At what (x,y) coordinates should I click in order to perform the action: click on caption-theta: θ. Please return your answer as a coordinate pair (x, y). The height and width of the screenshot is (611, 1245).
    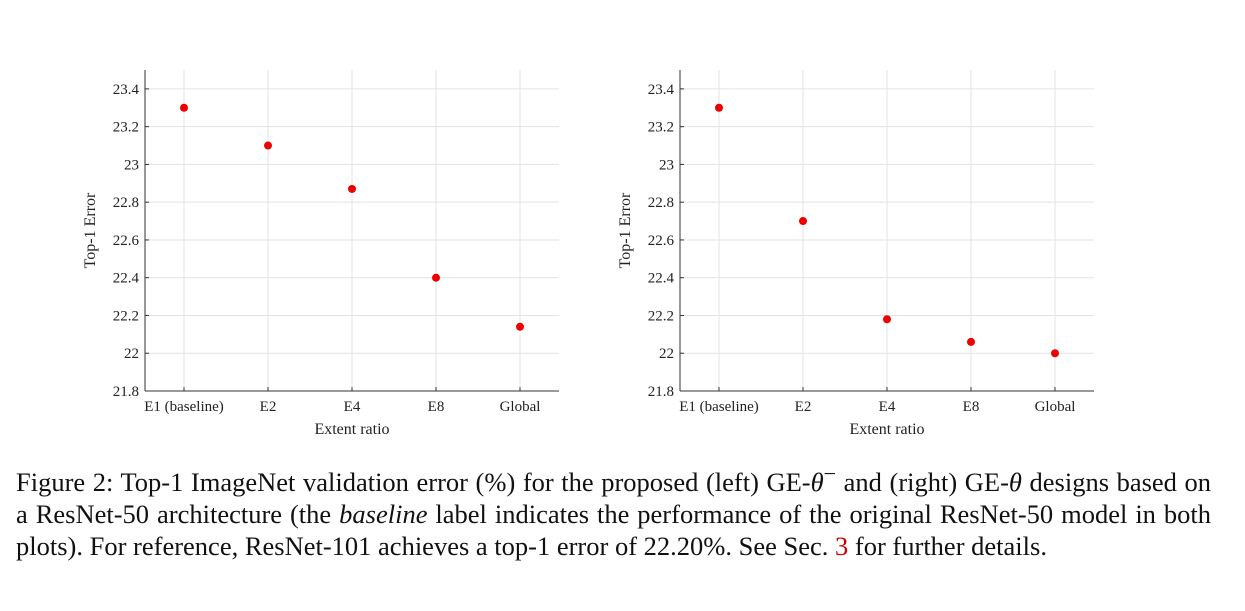
    Looking at the image, I should click on (1015, 481).